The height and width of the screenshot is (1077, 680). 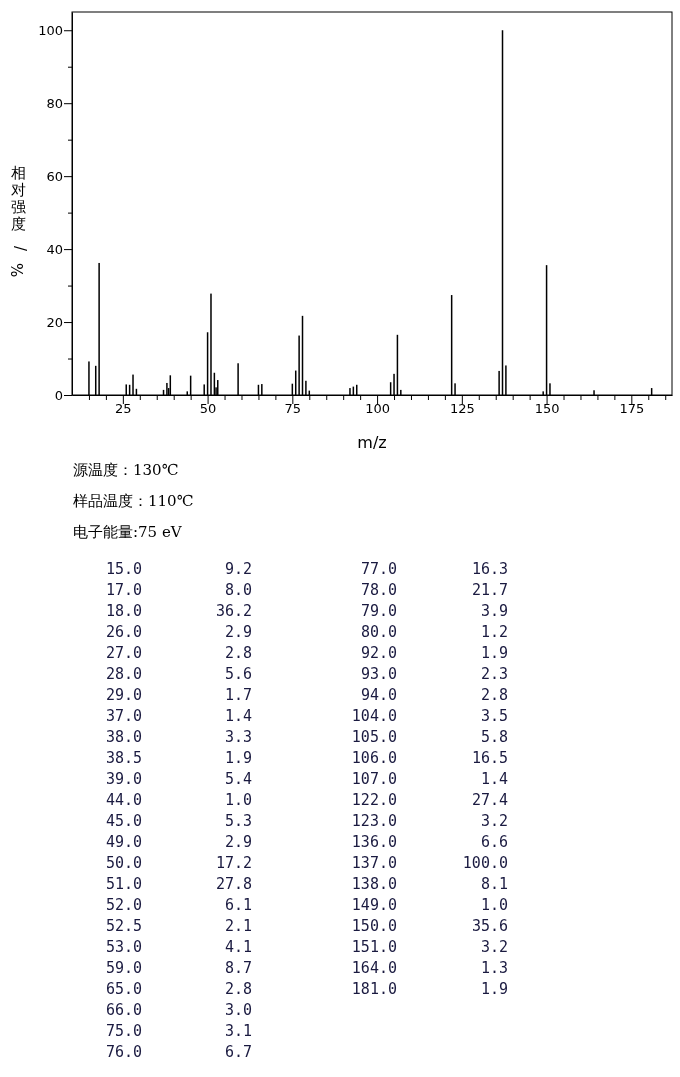 What do you see at coordinates (485, 863) in the screenshot?
I see `text: 100.0` at bounding box center [485, 863].